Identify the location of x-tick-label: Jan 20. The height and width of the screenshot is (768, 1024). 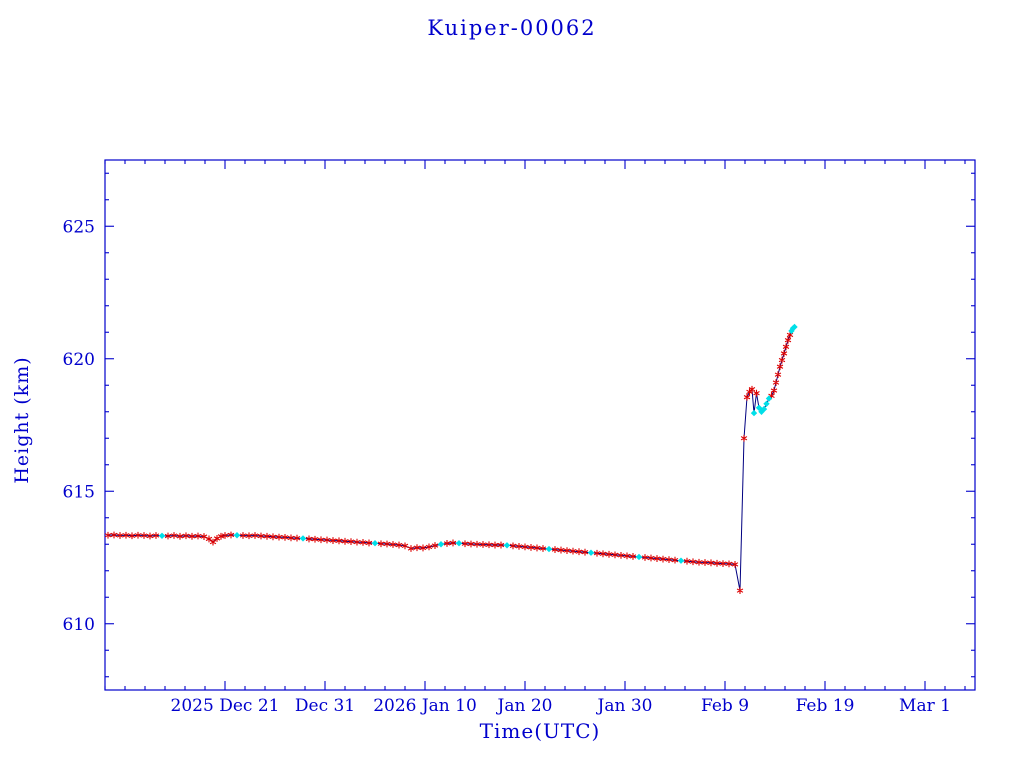
(524, 706).